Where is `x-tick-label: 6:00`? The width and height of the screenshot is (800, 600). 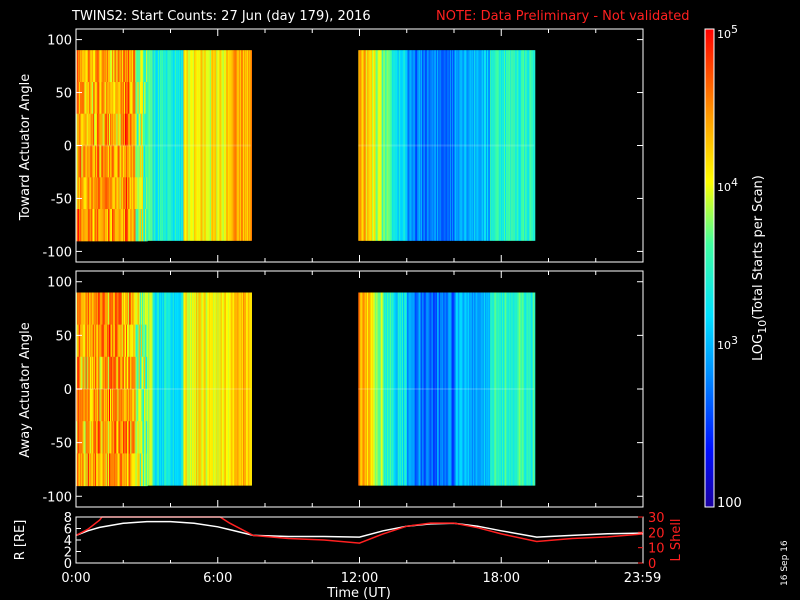
x-tick-label: 6:00 is located at coordinates (217, 578).